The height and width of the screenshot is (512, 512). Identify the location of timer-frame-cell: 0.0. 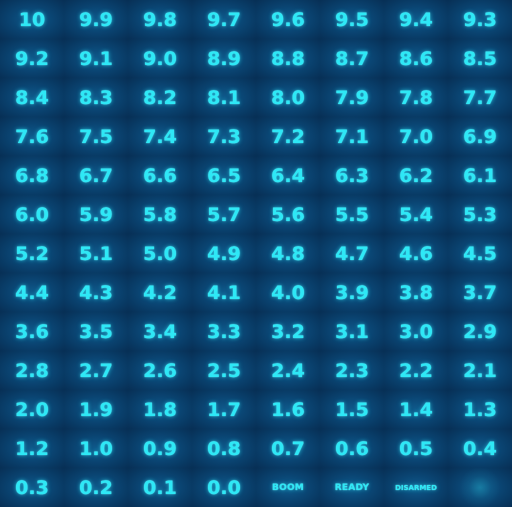
(224, 487).